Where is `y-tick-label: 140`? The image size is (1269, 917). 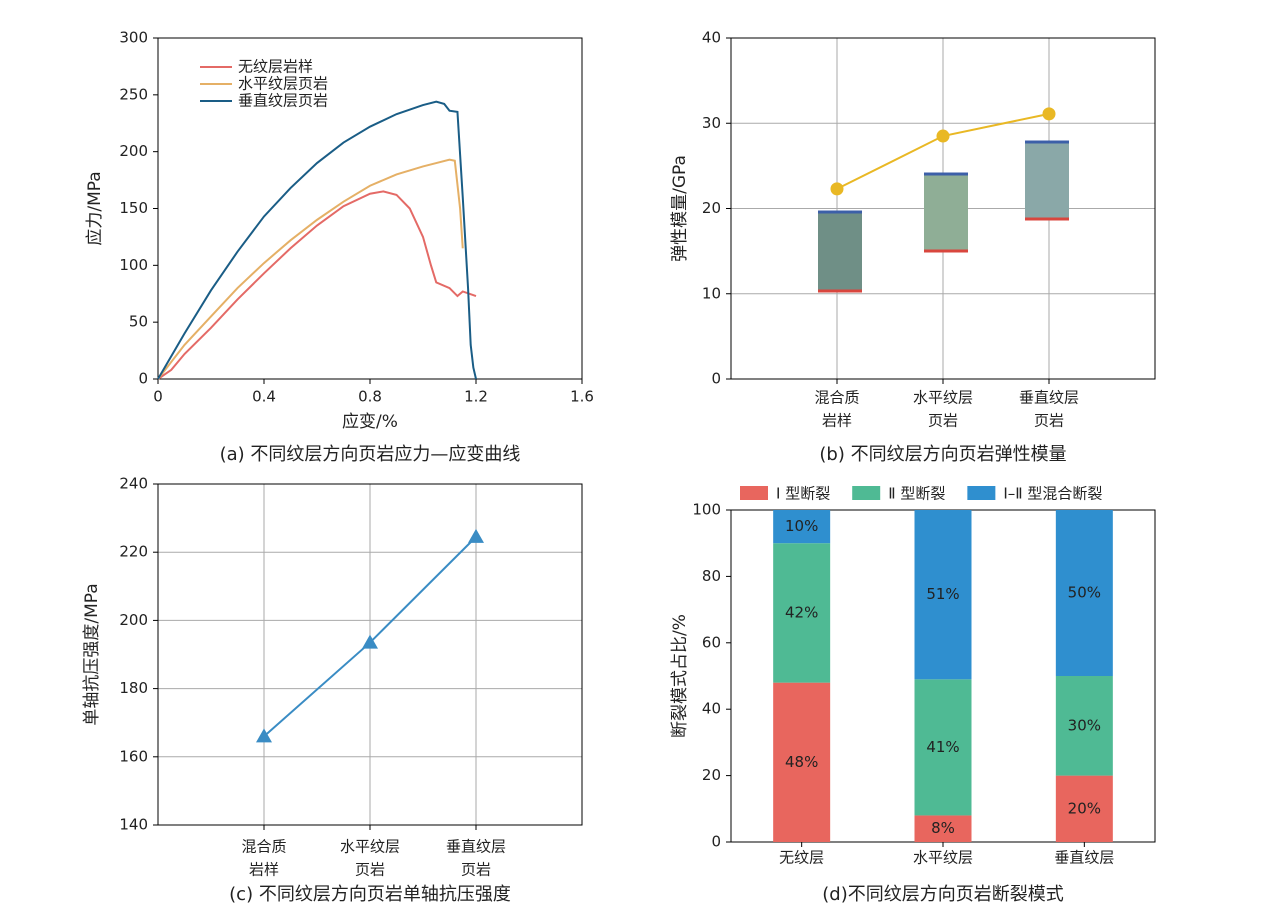
y-tick-label: 140 is located at coordinates (133, 825).